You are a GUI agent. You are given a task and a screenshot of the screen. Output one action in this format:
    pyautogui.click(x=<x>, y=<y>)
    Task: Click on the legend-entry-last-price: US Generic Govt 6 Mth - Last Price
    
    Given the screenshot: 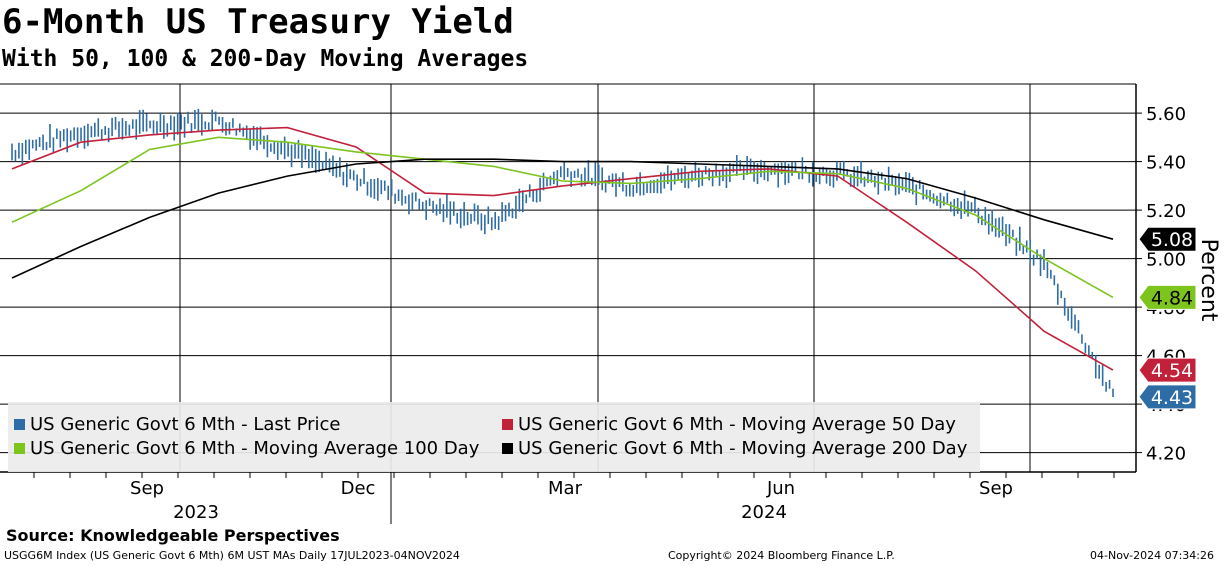 What is the action you would take?
    pyautogui.click(x=177, y=425)
    